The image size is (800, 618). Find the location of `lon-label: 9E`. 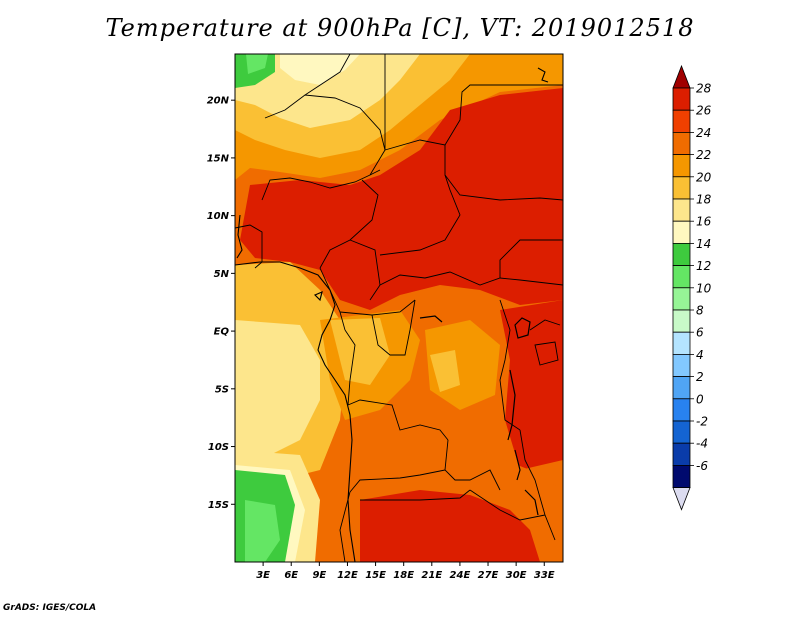

lon-label: 9E is located at coordinates (319, 575).